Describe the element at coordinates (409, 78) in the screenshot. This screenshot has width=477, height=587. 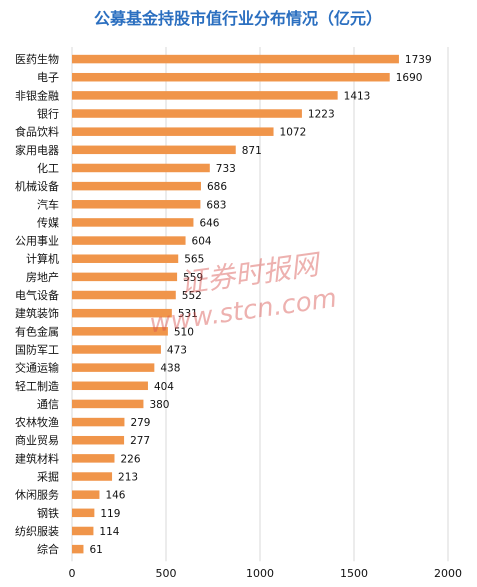
I see `value-label: 1690` at that location.